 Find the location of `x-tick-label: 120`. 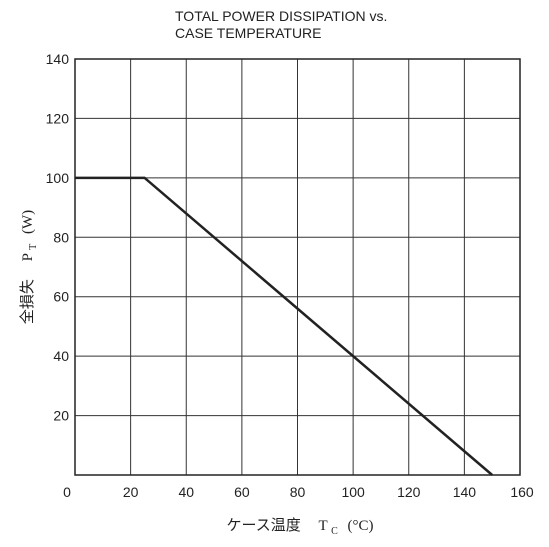

x-tick-label: 120 is located at coordinates (409, 492).